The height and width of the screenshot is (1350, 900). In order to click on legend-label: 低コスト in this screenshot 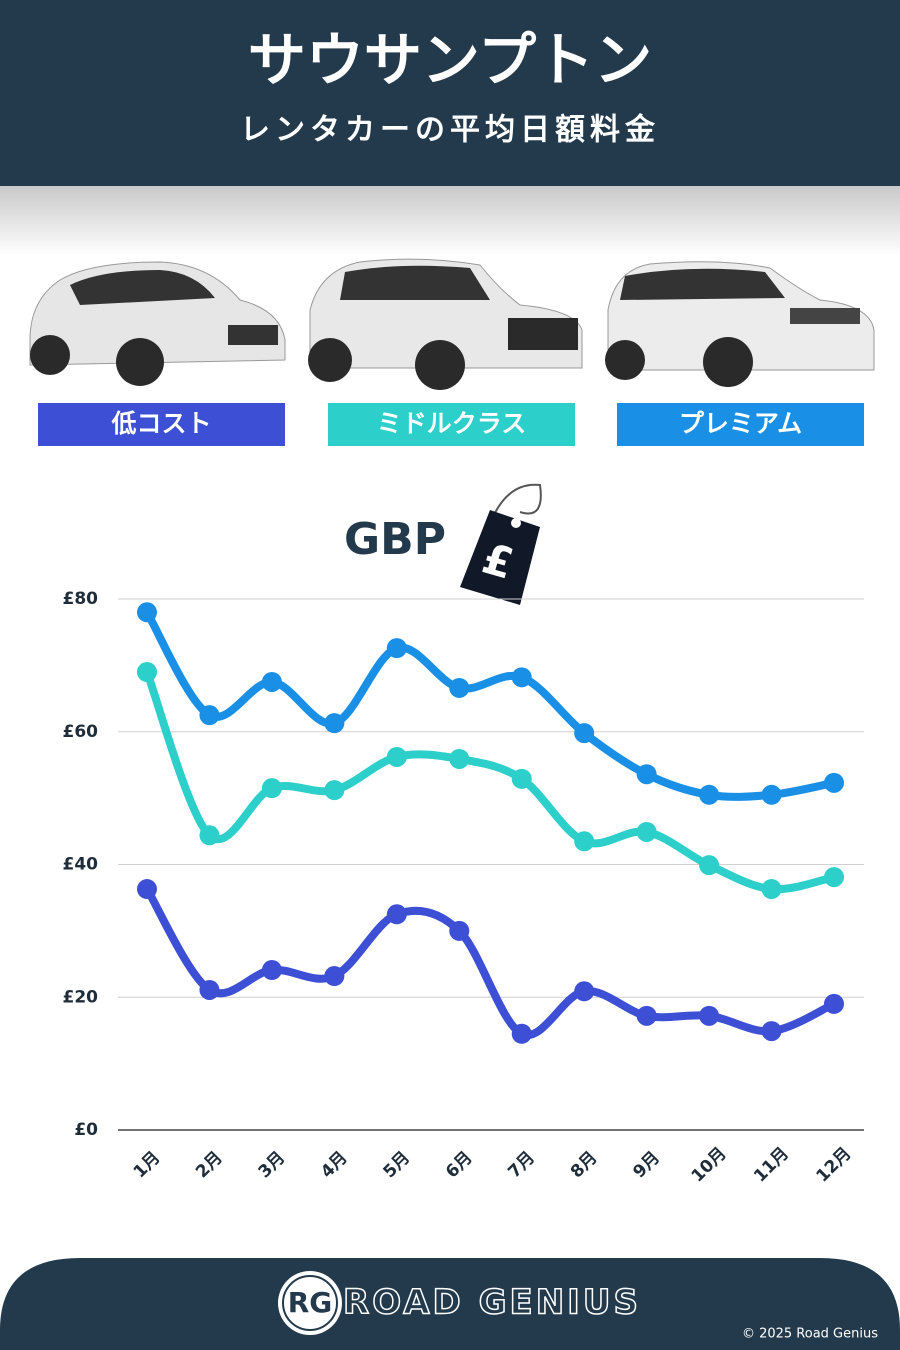, I will do `click(160, 423)`.